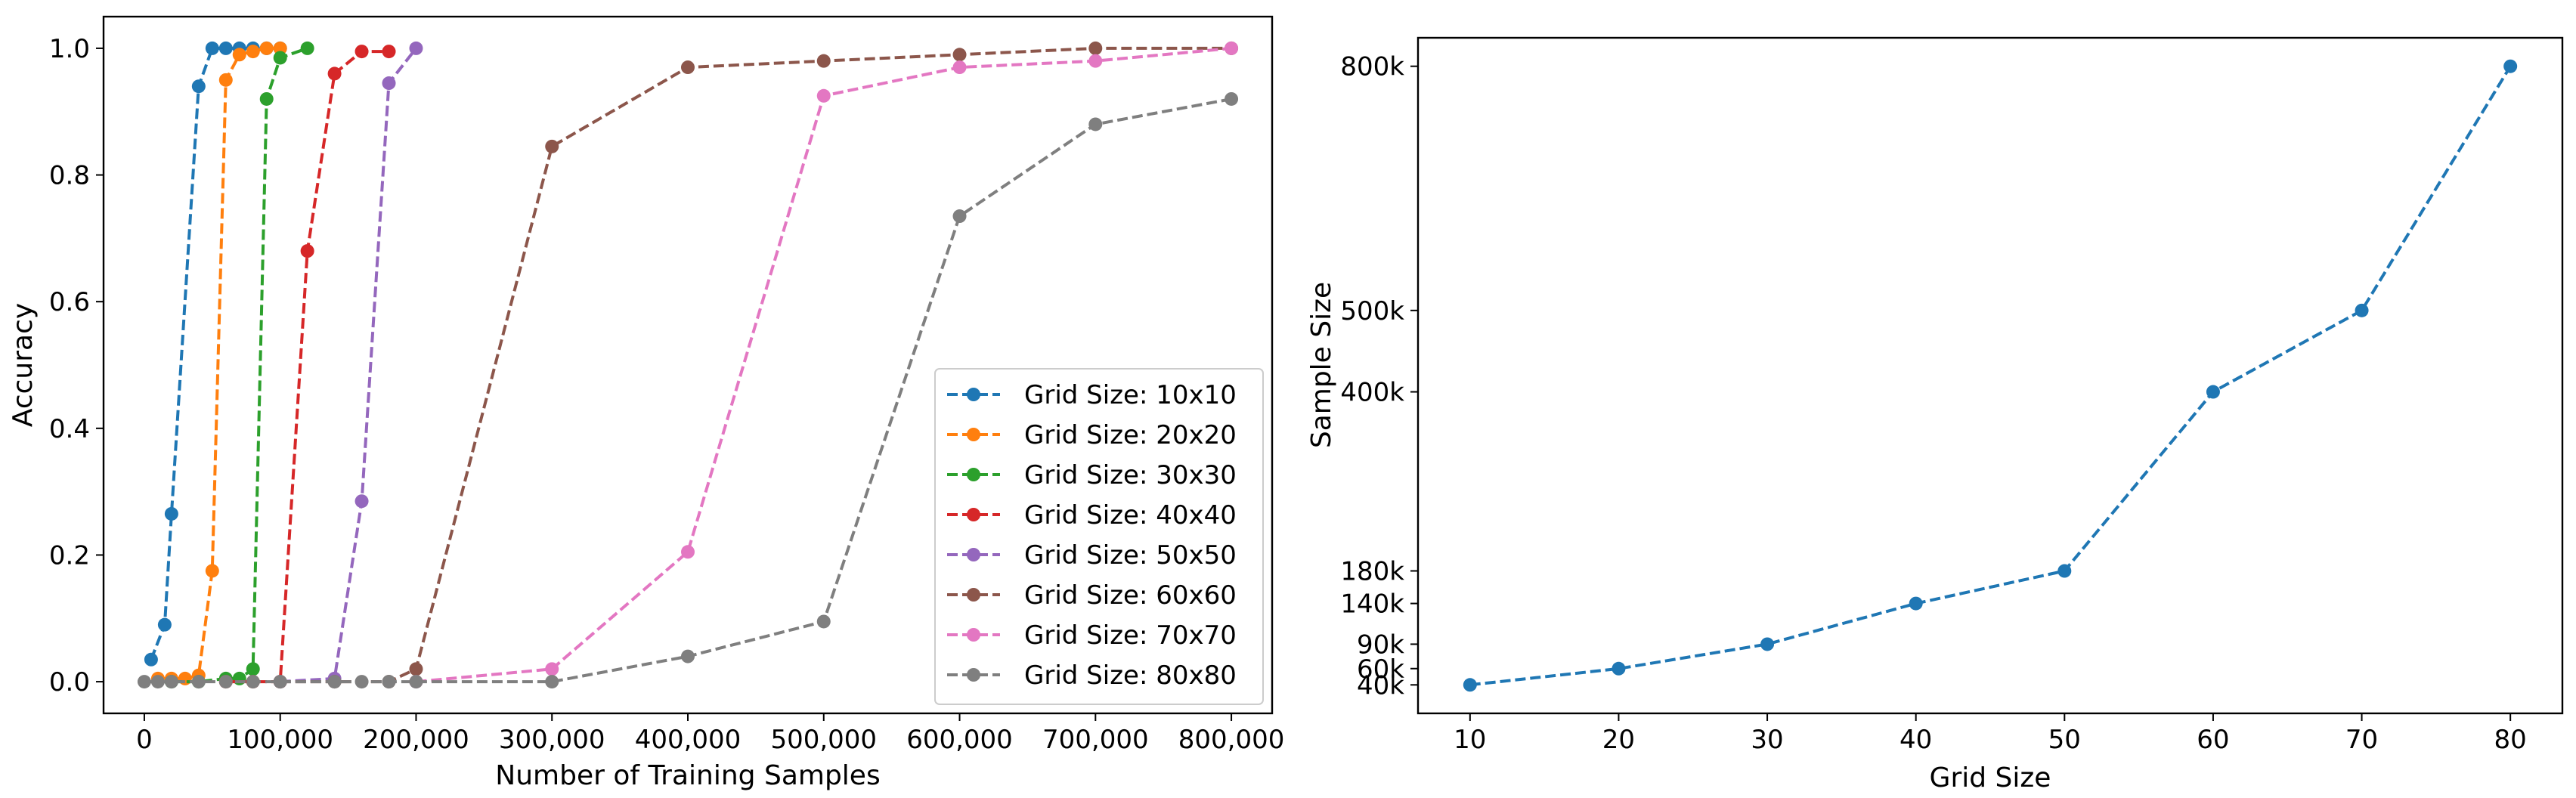  Describe the element at coordinates (1130, 675) in the screenshot. I see `legend-label: Grid Size: 80x80` at that location.